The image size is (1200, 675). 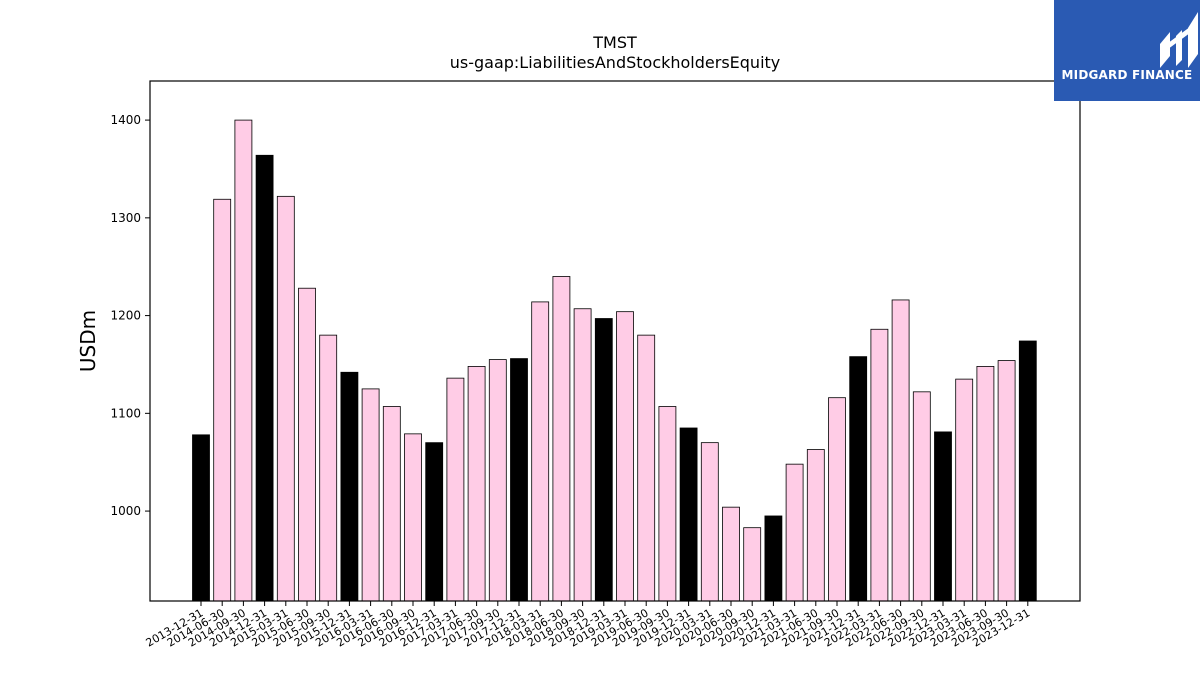 I want to click on chart-title: TMST, so click(x=614, y=42).